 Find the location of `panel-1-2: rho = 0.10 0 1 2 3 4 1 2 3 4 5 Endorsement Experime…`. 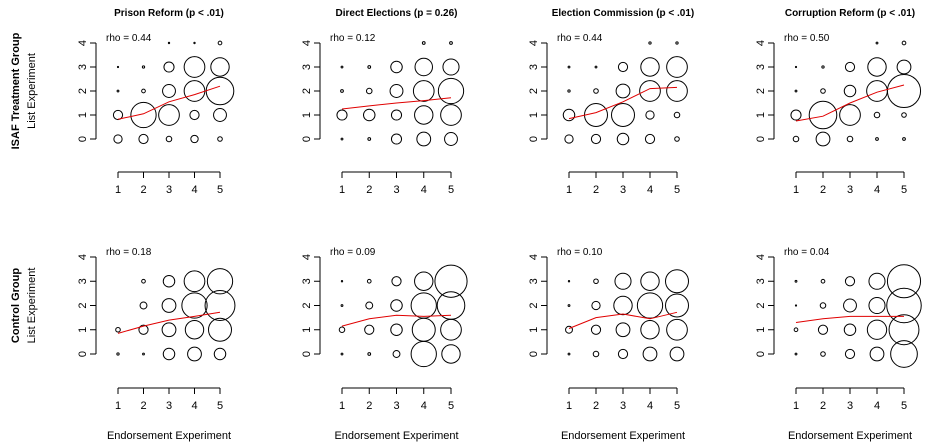

panel-1-2: rho = 0.10 0 1 2 3 4 1 2 3 4 5 Endorsement Experime… is located at coordinates (608, 344).